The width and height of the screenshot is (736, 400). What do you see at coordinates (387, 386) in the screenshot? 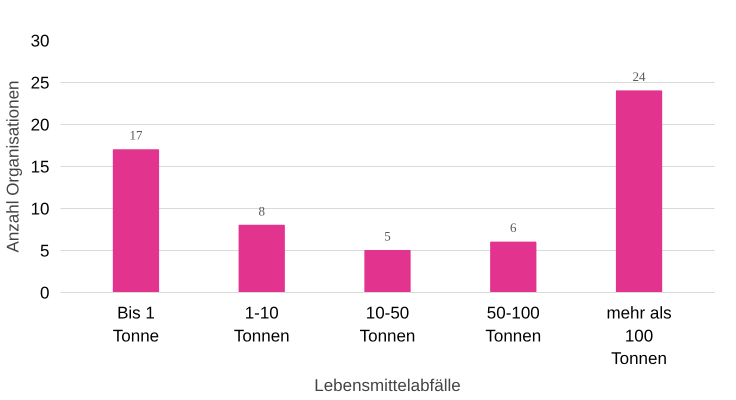
I see `x-axis-title: Lebensmittelabfälle` at bounding box center [387, 386].